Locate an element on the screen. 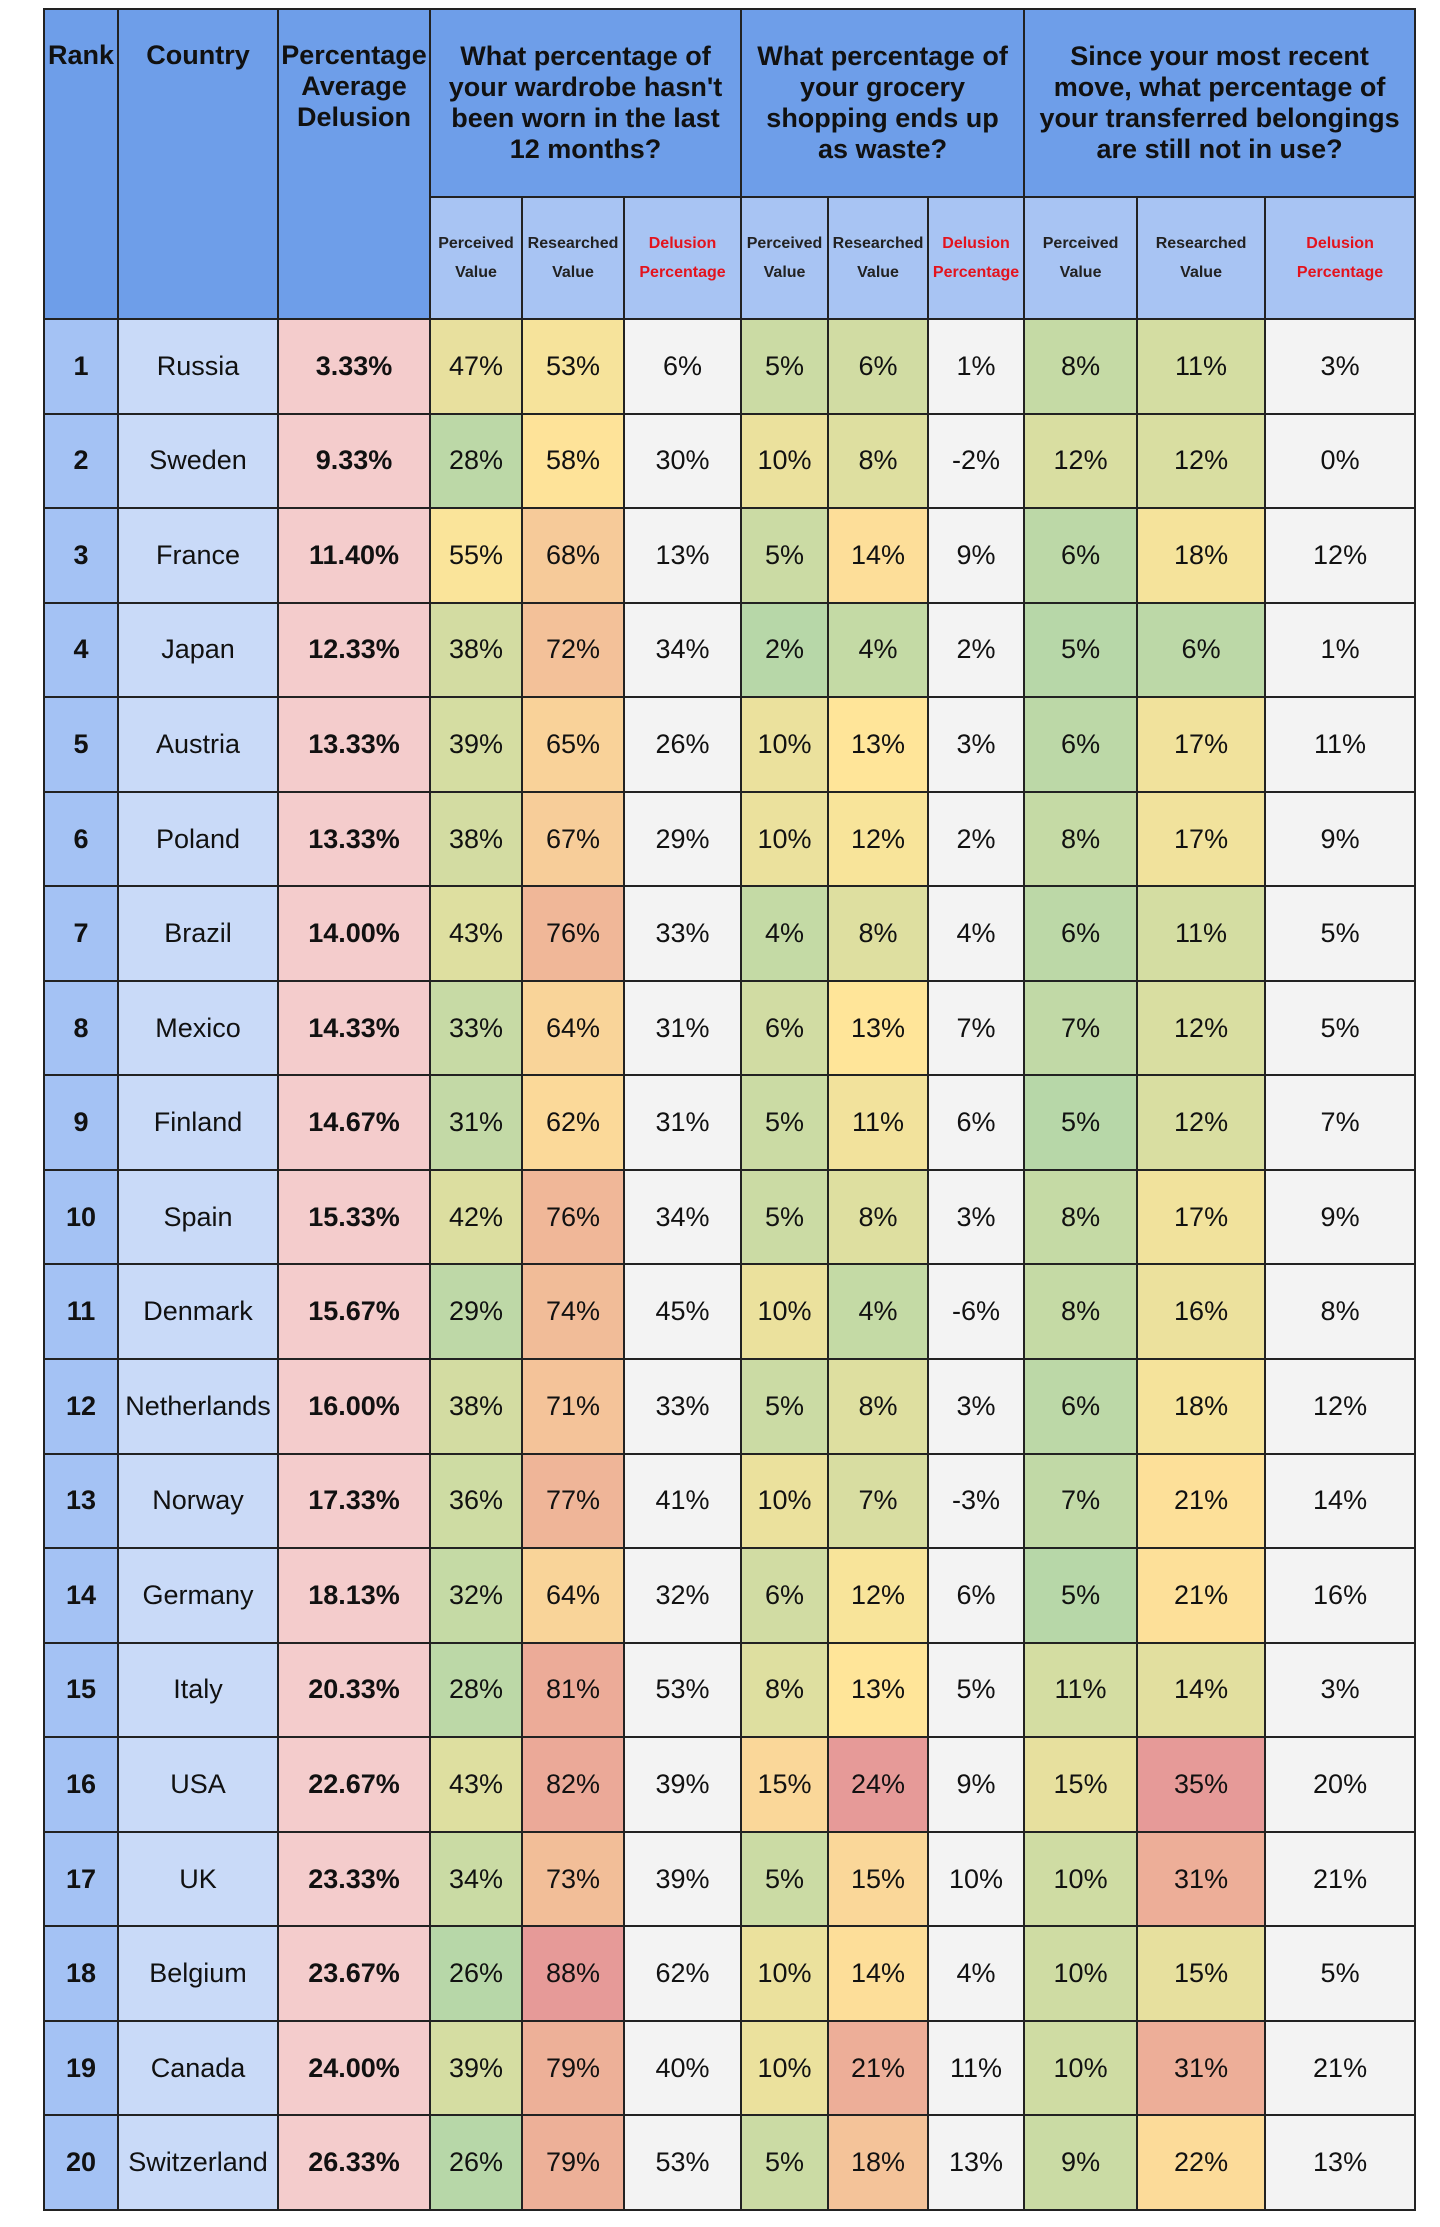 The height and width of the screenshot is (2227, 1440). grocery-perceived-cell: 10% is located at coordinates (785, 1973).